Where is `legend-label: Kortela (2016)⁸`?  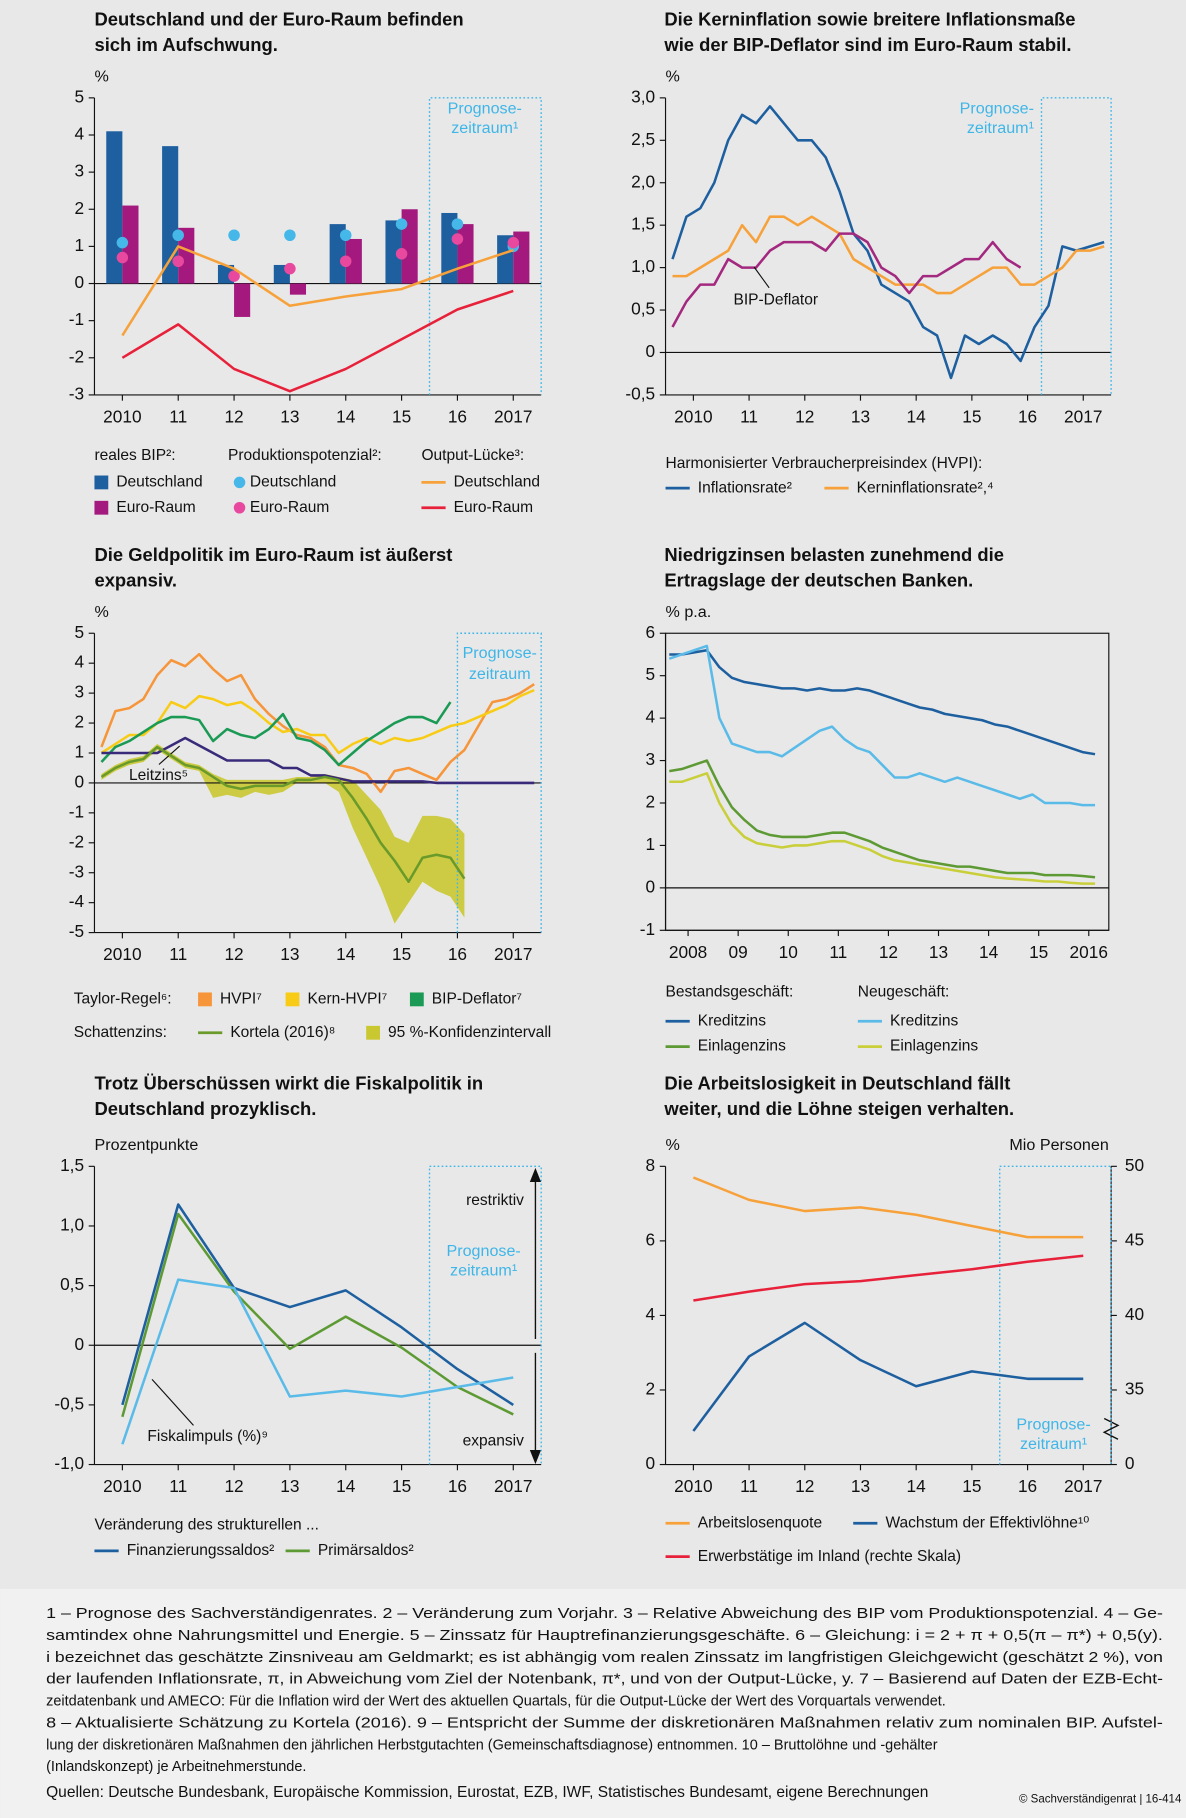
legend-label: Kortela (2016)⁸ is located at coordinates (282, 1032).